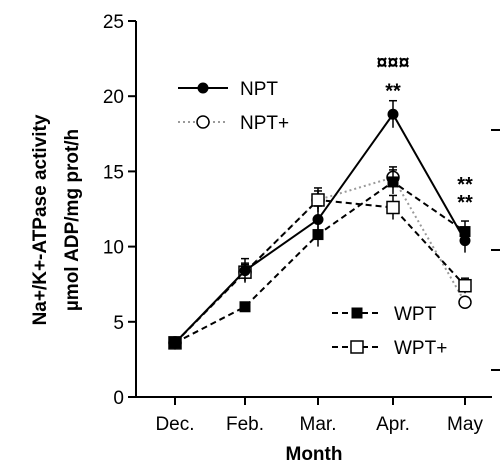 Image resolution: width=500 pixels, height=469 pixels. What do you see at coordinates (393, 424) in the screenshot?
I see `x-tick-label: Apr.` at bounding box center [393, 424].